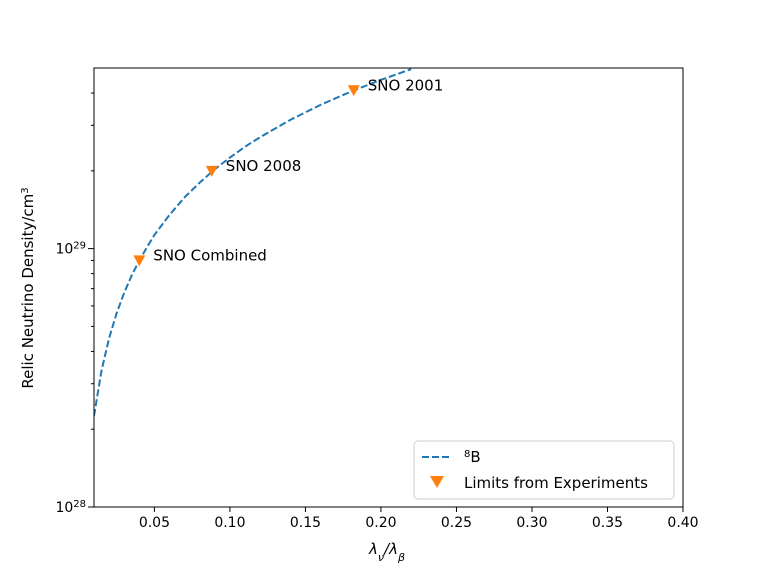 This screenshot has height=569, width=758. I want to click on x-axis-label: λν/λβ, so click(386, 552).